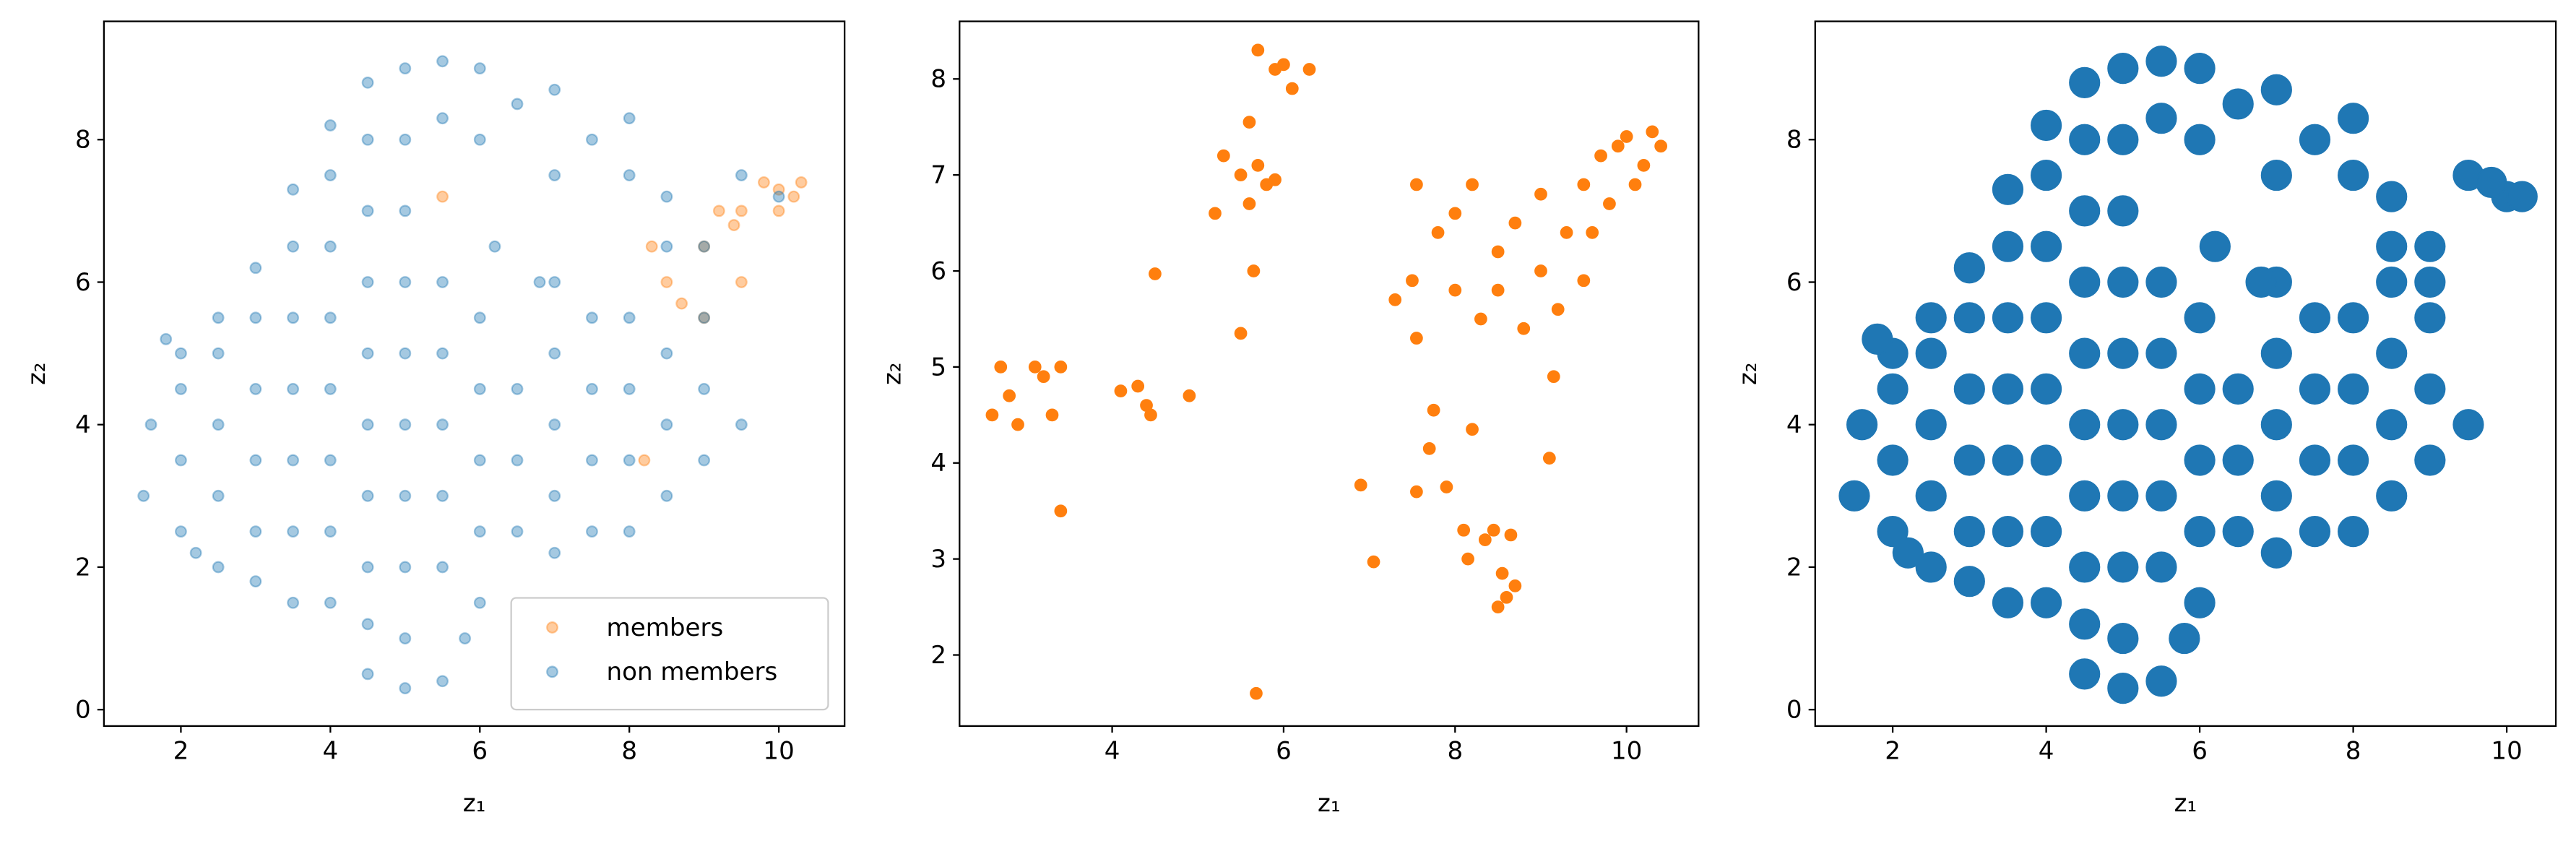 The image size is (2576, 841). Describe the element at coordinates (83, 710) in the screenshot. I see `y-tick-label: 0` at that location.